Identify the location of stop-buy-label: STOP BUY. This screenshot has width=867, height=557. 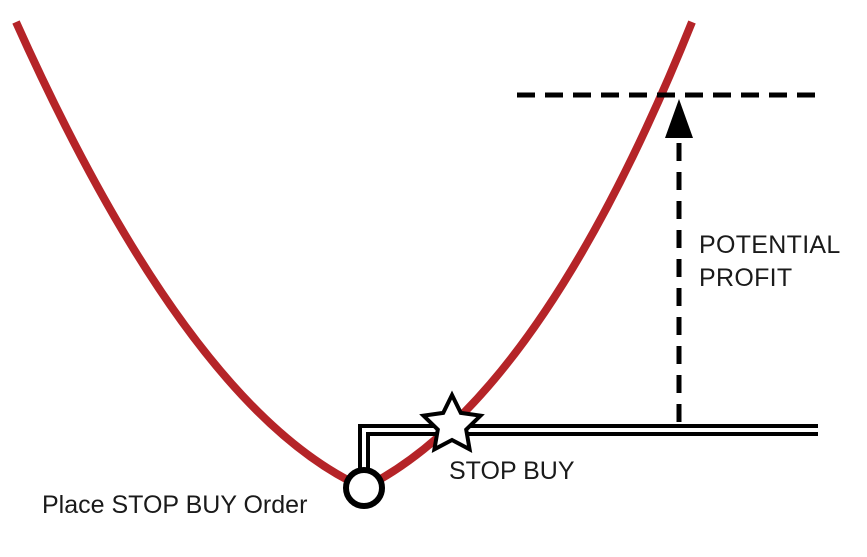
(512, 471).